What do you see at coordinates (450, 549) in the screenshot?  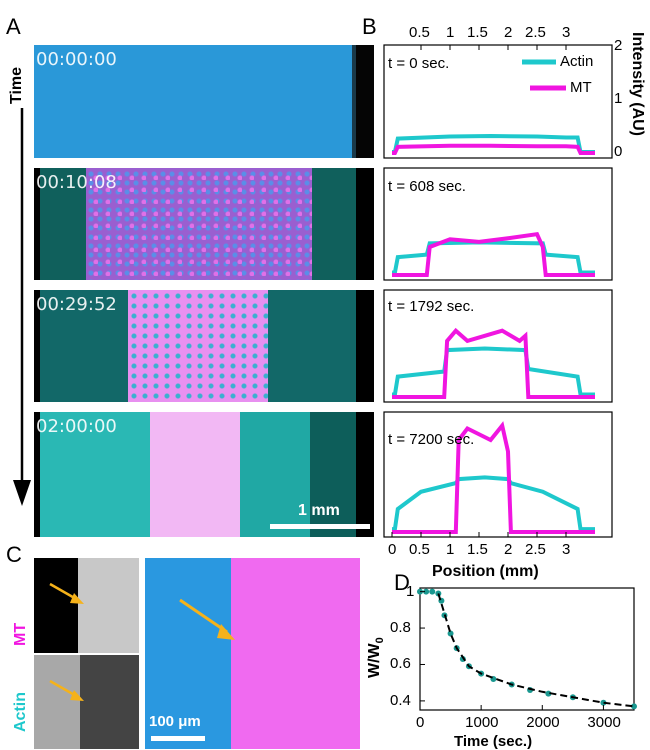 I see `bottom-tick-label: 1` at bounding box center [450, 549].